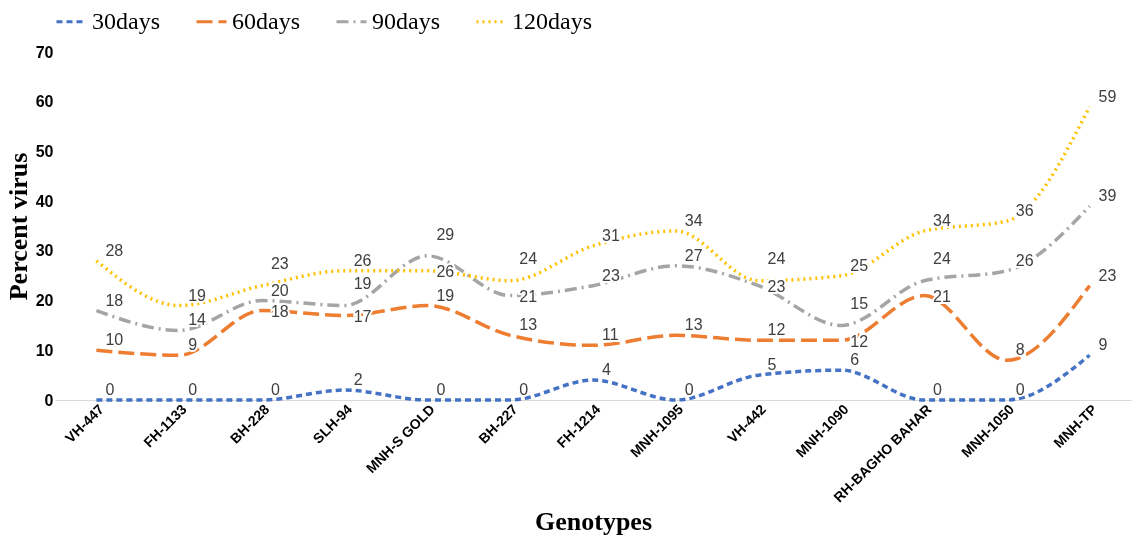 Image resolution: width=1136 pixels, height=540 pixels. What do you see at coordinates (126, 20) in the screenshot?
I see `legend-label: 30days` at bounding box center [126, 20].